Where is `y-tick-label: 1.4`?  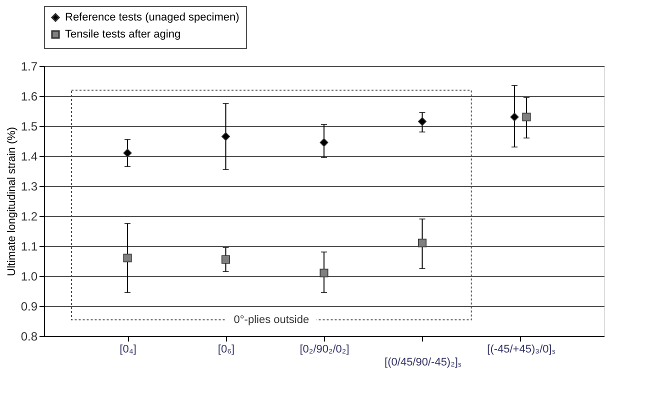
y-tick-label: 1.4 is located at coordinates (29, 157).